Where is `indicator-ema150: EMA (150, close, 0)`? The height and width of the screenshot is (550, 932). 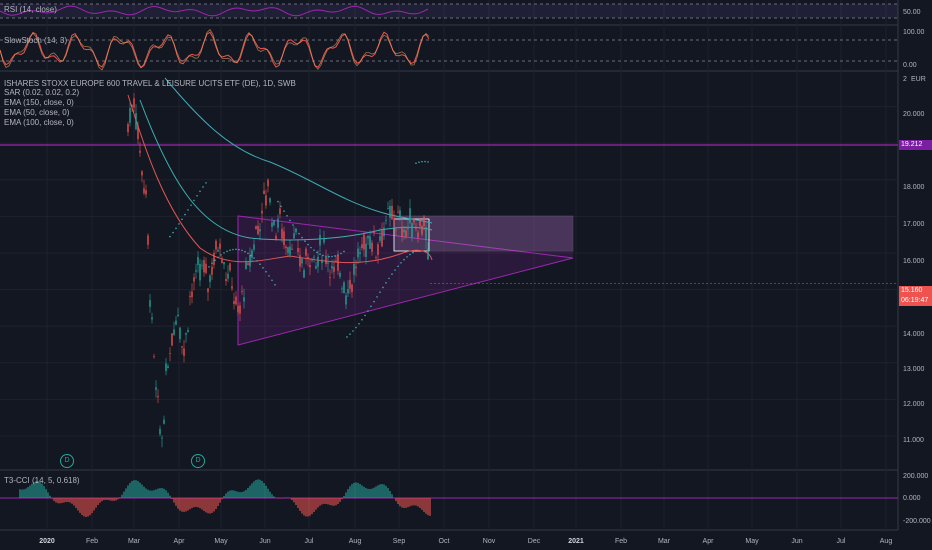
indicator-ema150: EMA (150, close, 0) is located at coordinates (39, 102).